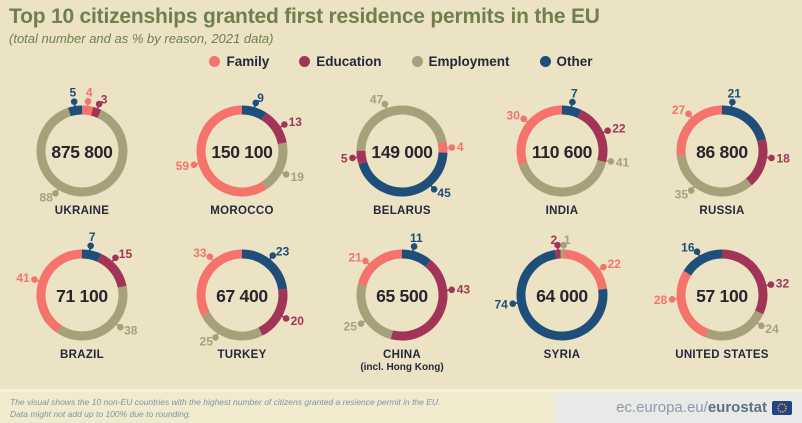  What do you see at coordinates (126, 254) in the screenshot?
I see `segment-value-label: 15` at bounding box center [126, 254].